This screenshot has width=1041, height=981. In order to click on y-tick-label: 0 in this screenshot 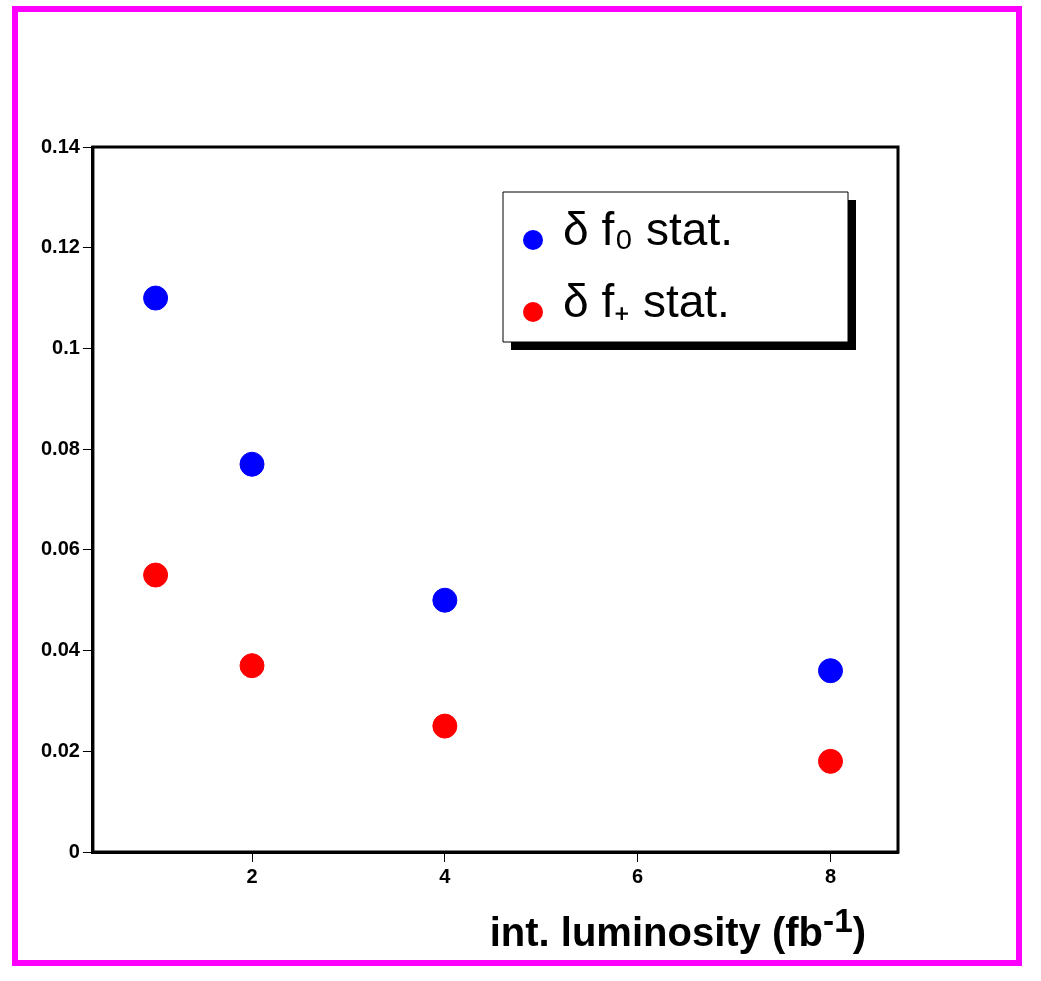, I will do `click(74, 850)`.